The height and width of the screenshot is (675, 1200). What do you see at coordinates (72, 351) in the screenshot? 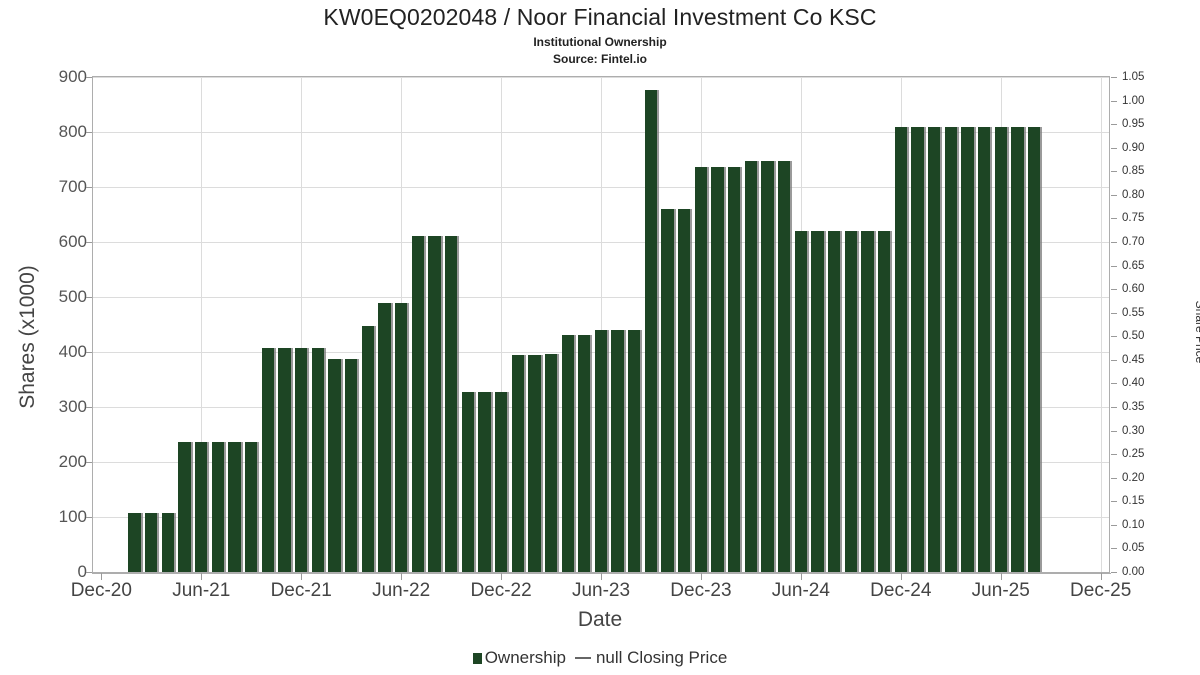
I see `y-axis-tick-label: 400` at bounding box center [72, 351].